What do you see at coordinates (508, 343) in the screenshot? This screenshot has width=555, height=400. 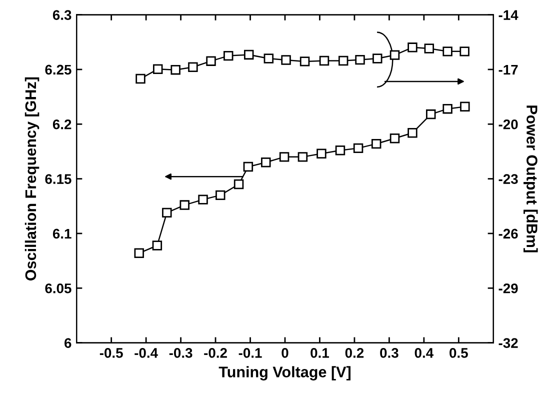 I see `y2-tick-label: -32` at bounding box center [508, 343].